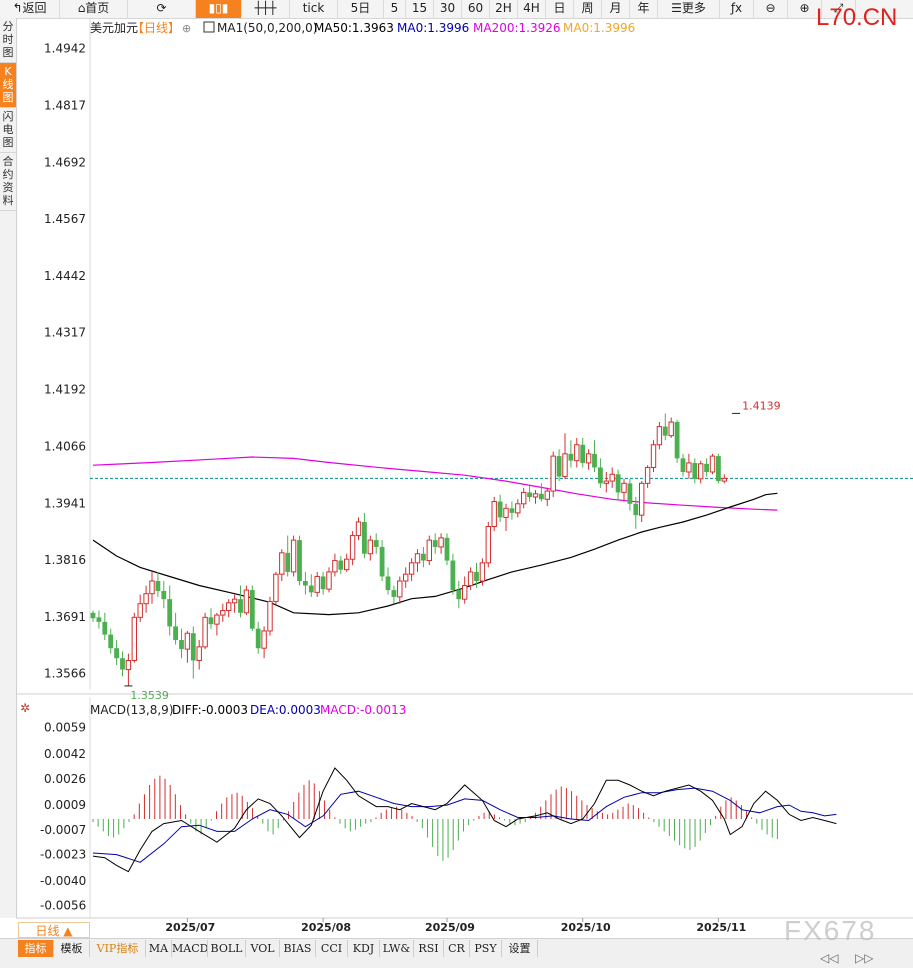 This screenshot has width=913, height=968. Describe the element at coordinates (156, 28) in the screenshot. I see `period-label: 【日线】` at that location.